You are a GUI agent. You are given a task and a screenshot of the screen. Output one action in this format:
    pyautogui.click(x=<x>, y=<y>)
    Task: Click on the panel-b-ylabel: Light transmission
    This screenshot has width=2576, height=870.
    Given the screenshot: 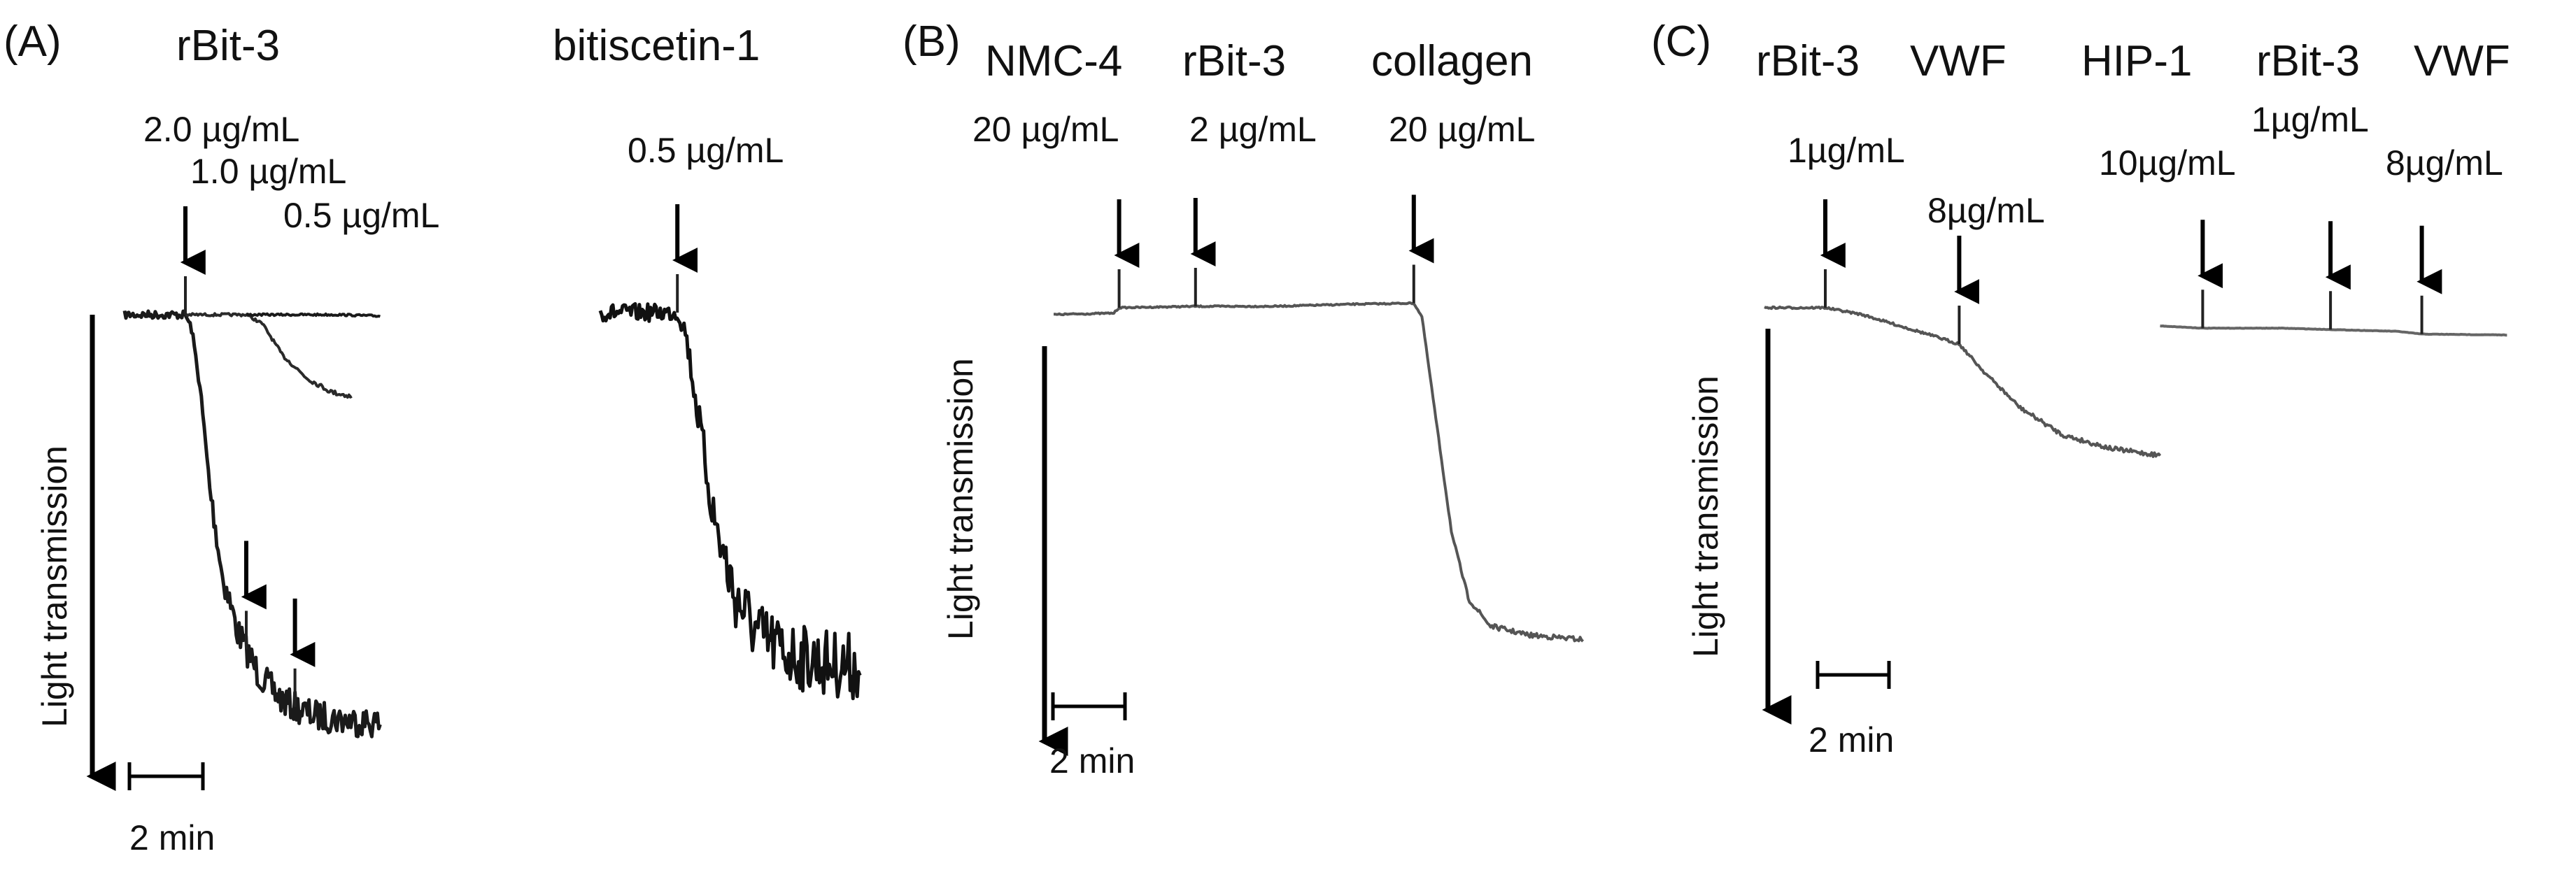 What is the action you would take?
    pyautogui.click(x=960, y=499)
    